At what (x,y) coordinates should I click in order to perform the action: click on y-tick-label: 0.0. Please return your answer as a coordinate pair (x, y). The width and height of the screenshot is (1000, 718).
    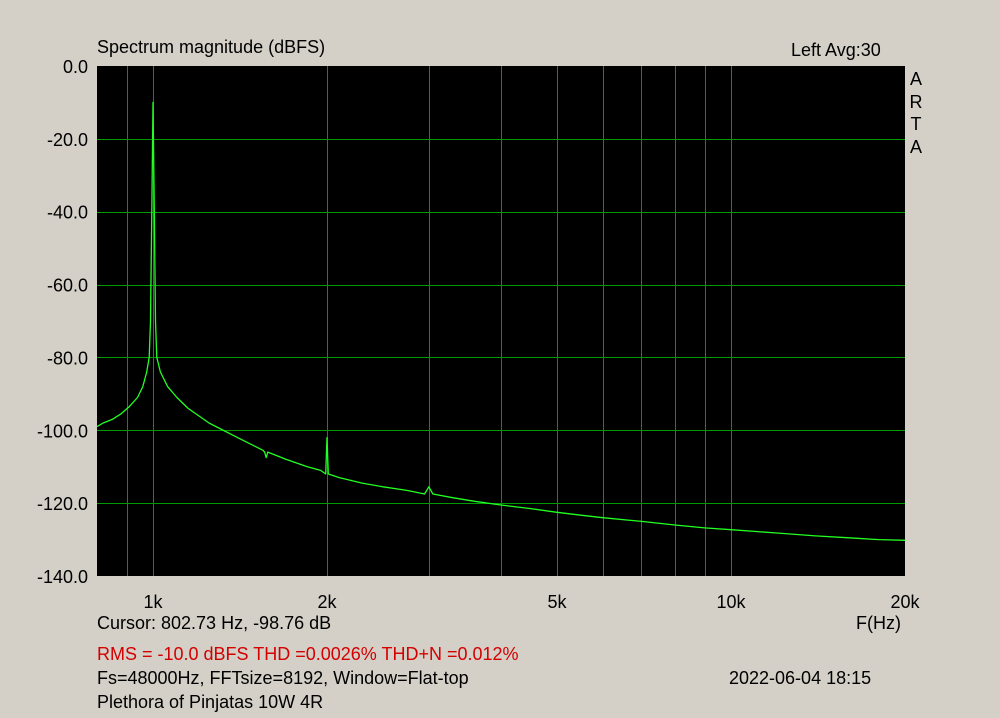
    Looking at the image, I should click on (75, 67).